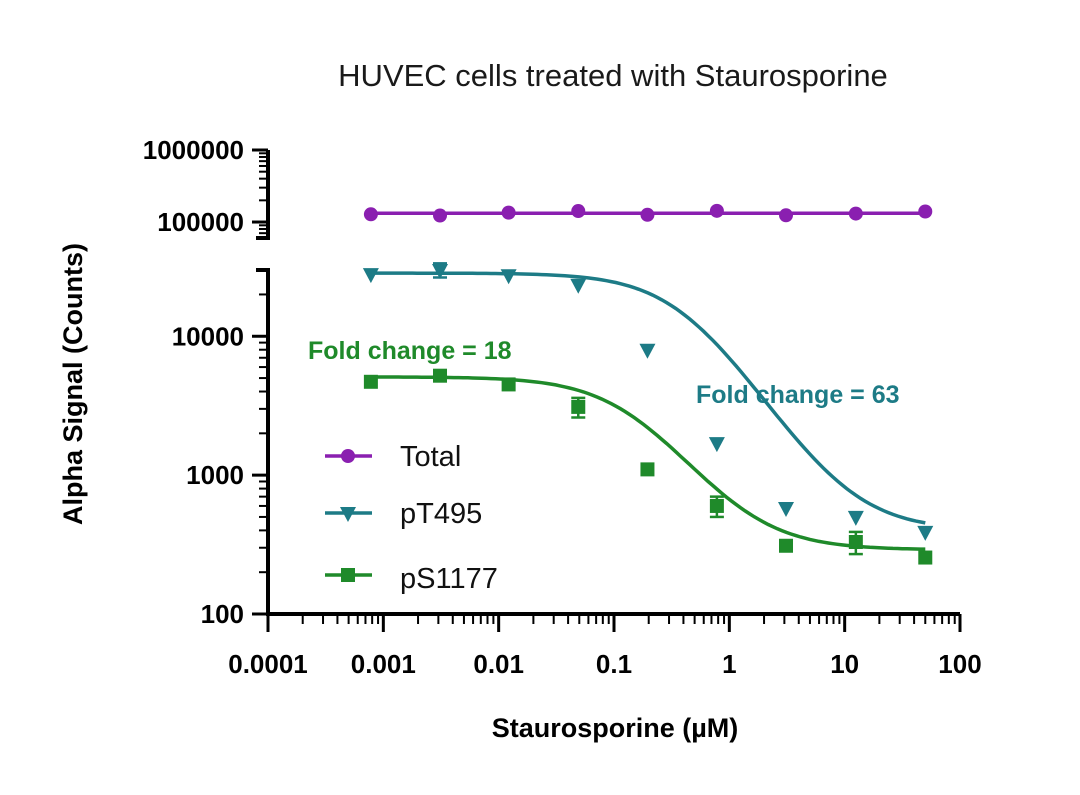  I want to click on annotation-fold-change-ps1177: Fold change = 18, so click(410, 351).